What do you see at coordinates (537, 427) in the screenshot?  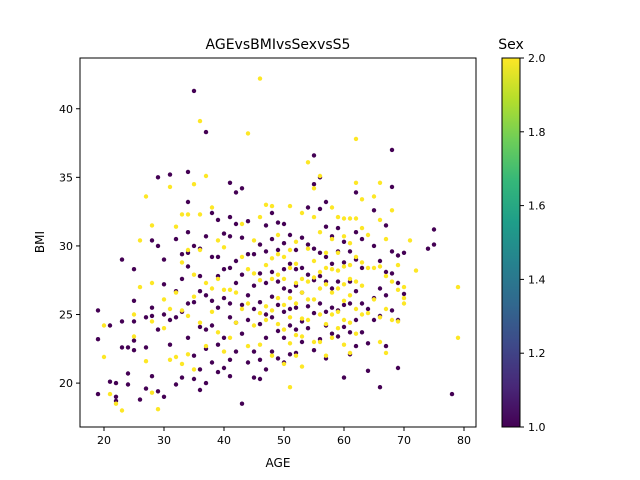 I see `colorbar-tick-label: 1.0` at bounding box center [537, 427].